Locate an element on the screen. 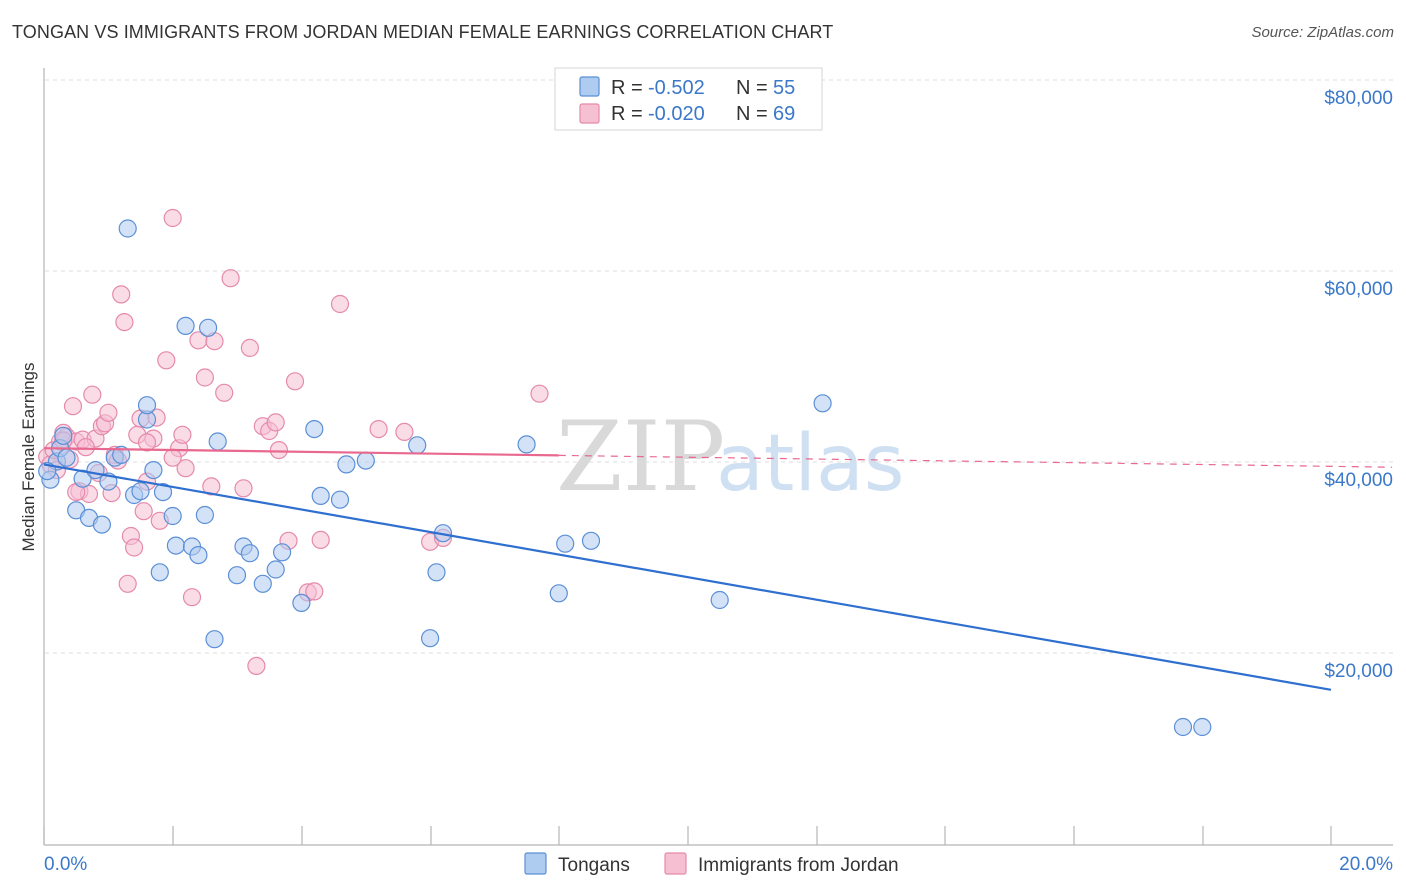 This screenshot has height=892, width=1406. x-axis-ticks is located at coordinates (687, 835).